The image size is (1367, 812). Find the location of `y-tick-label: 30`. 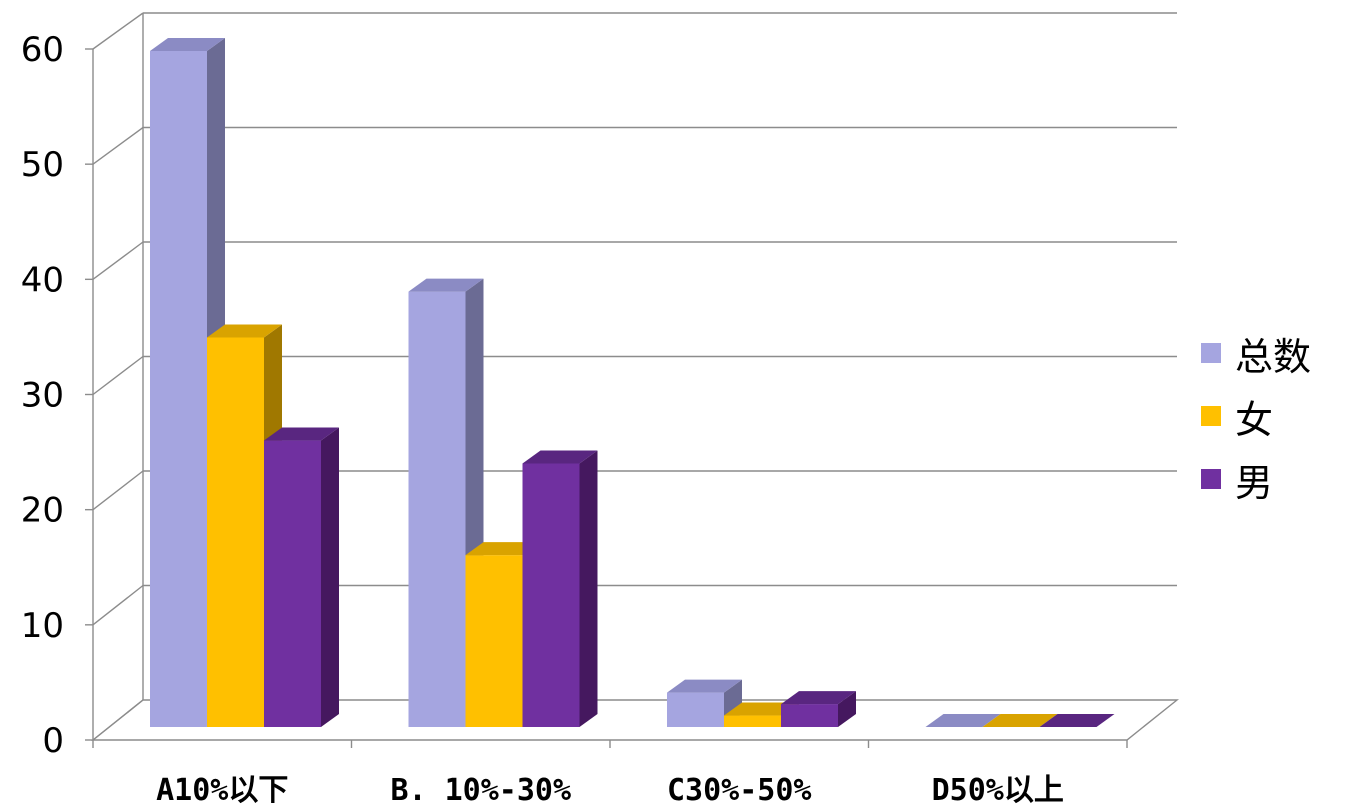

y-tick-label: 30 is located at coordinates (42, 396).